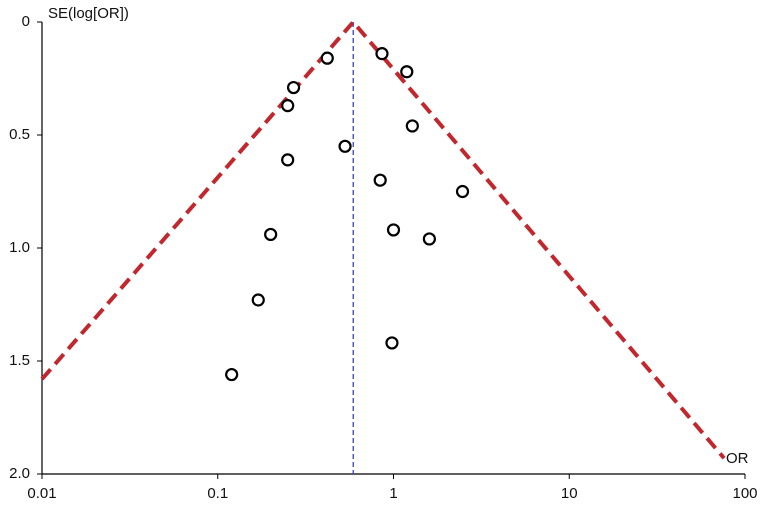 This screenshot has width=769, height=509. What do you see at coordinates (217, 493) in the screenshot?
I see `x-tick-label: 0.1` at bounding box center [217, 493].